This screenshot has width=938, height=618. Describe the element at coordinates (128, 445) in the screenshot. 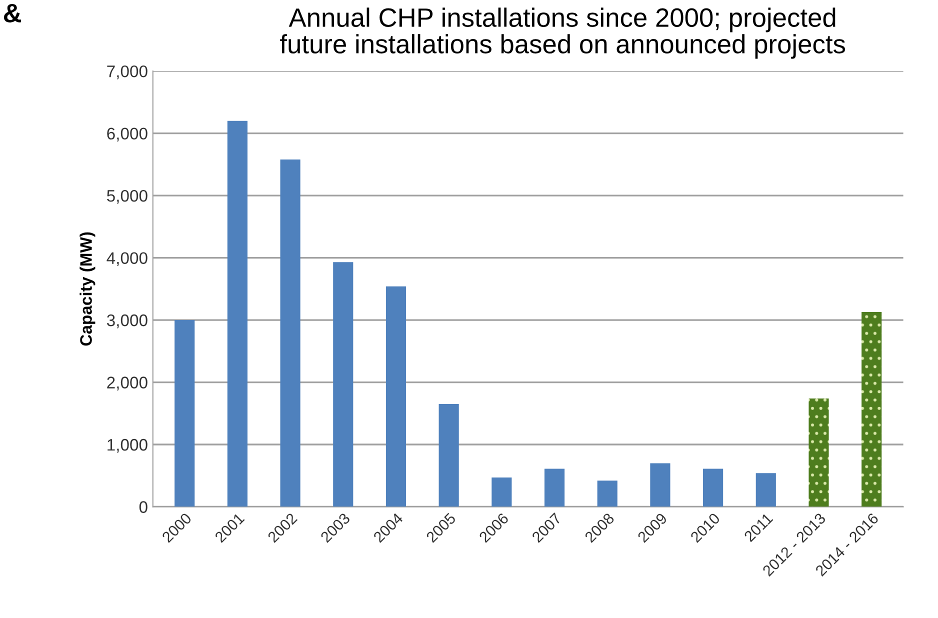

I see `y-tick-label: 1,000` at that location.